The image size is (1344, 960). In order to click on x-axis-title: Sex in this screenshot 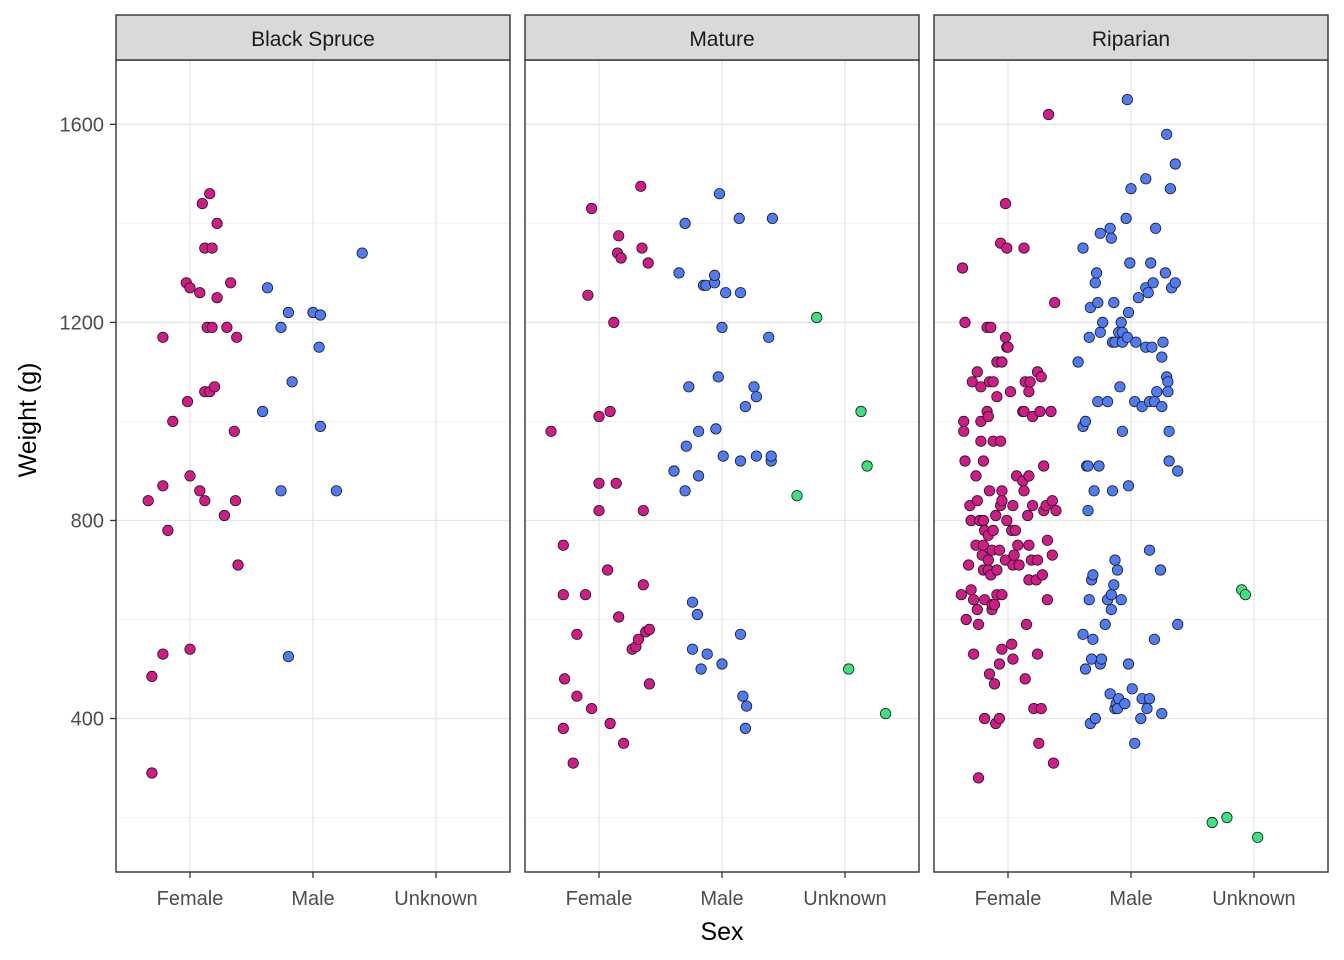, I will do `click(722, 932)`.